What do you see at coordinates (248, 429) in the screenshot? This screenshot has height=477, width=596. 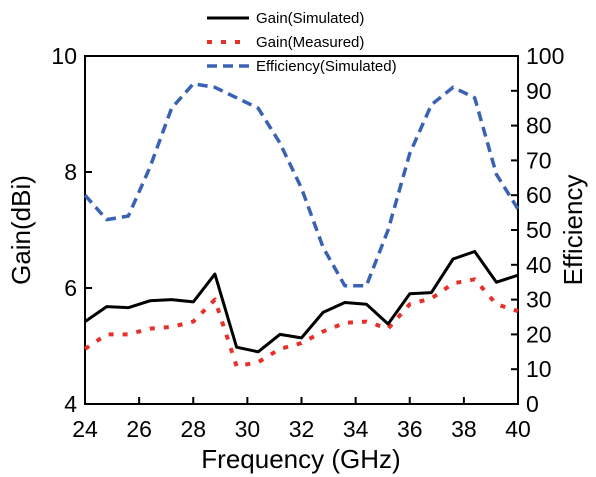 I see `x-tick-label: 30` at bounding box center [248, 429].